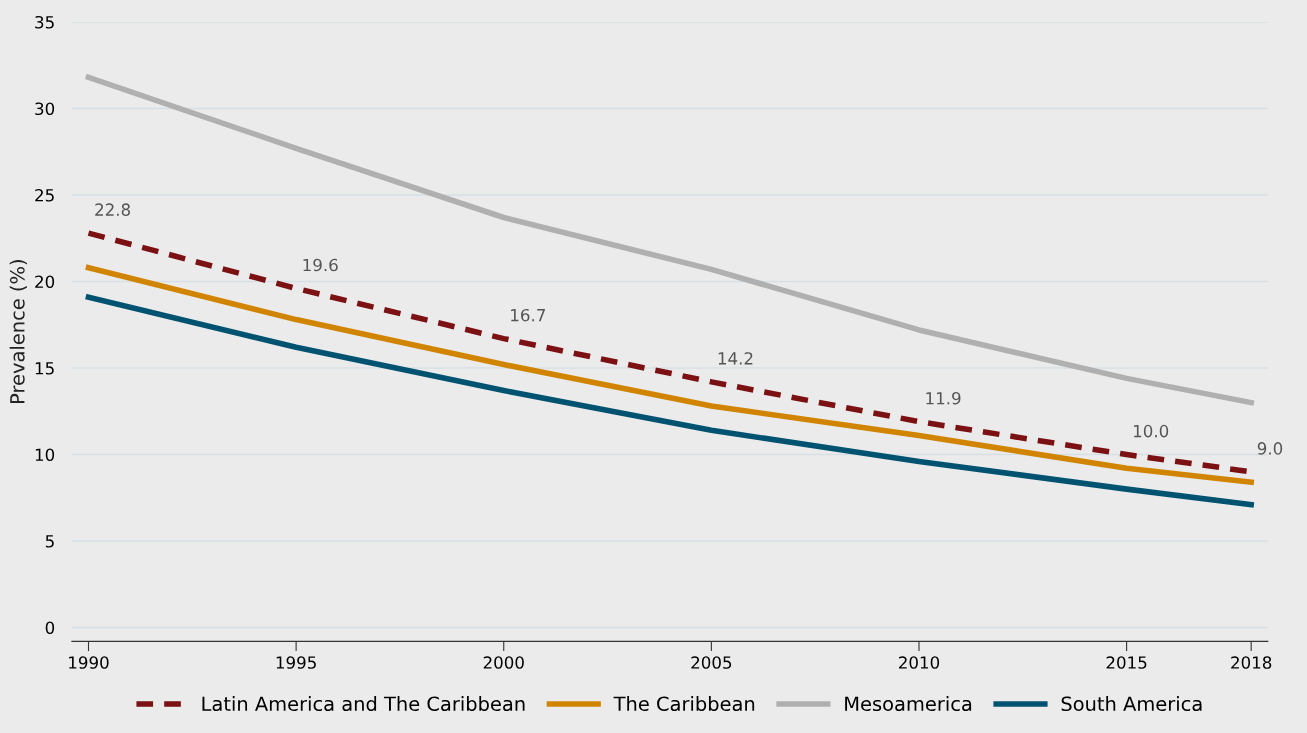 This screenshot has width=1307, height=733. What do you see at coordinates (50, 628) in the screenshot?
I see `y-tick-label: 0` at bounding box center [50, 628].